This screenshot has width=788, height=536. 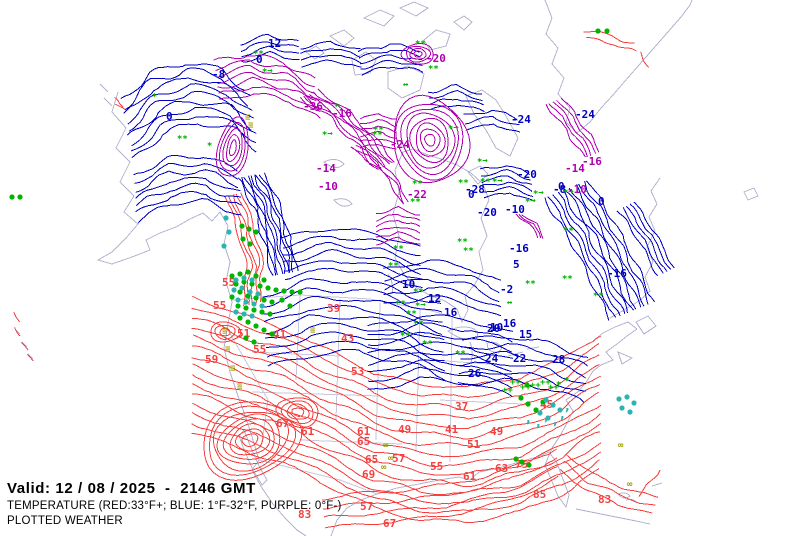 What do you see at coordinates (525, 334) in the screenshot?
I see `contour-label: 15` at bounding box center [525, 334].